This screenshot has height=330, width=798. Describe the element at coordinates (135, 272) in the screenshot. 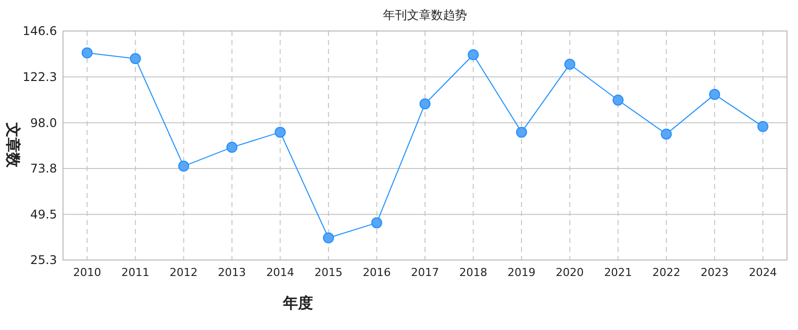

I see `x-tick-label: 2011` at that location.